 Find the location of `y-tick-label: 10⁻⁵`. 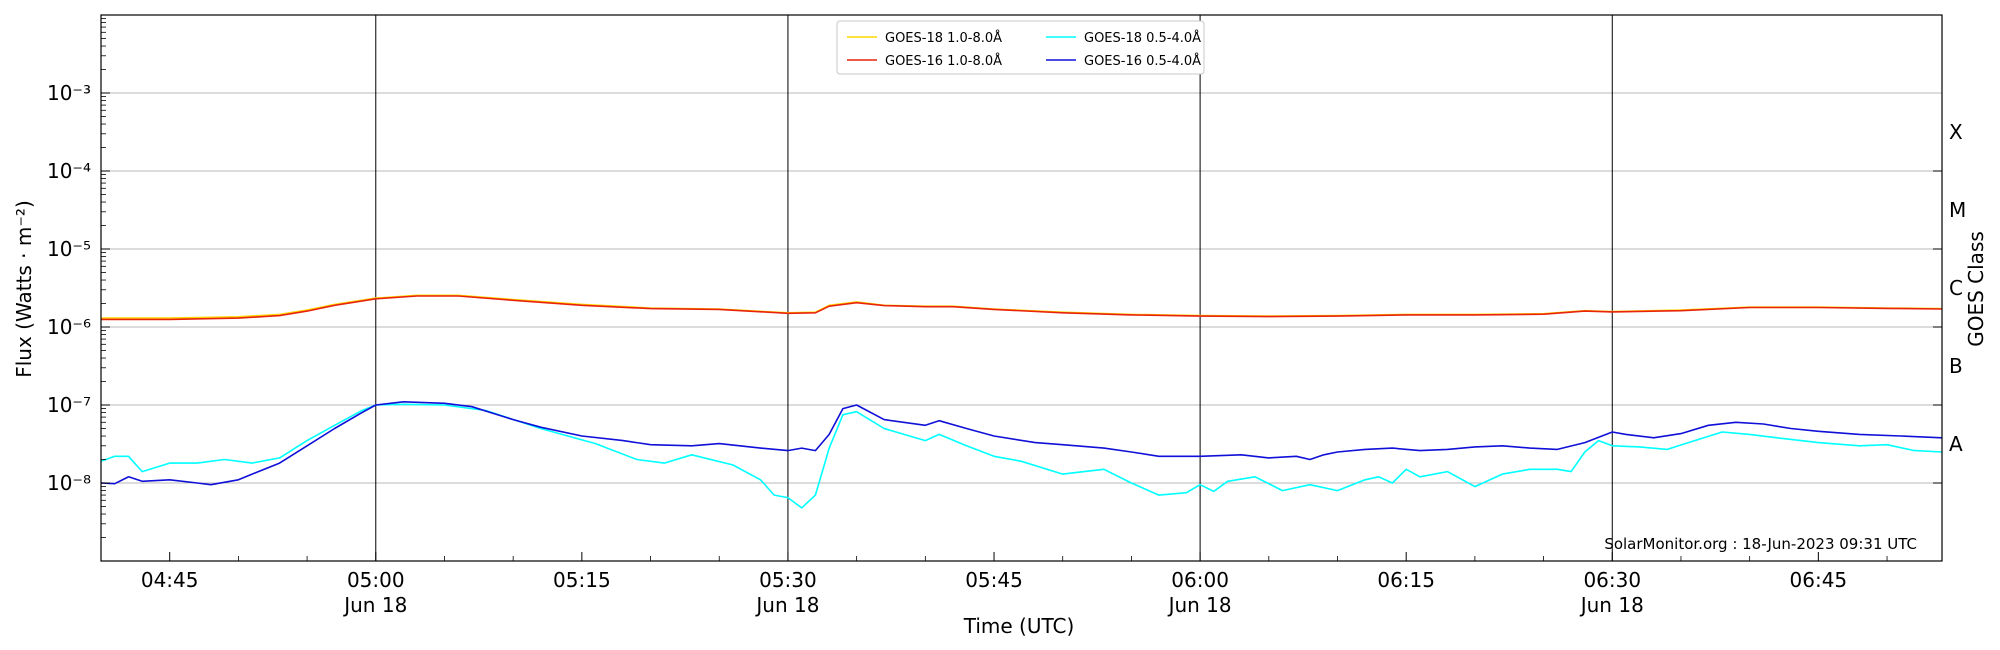

y-tick-label: 10⁻⁵ is located at coordinates (69, 249).